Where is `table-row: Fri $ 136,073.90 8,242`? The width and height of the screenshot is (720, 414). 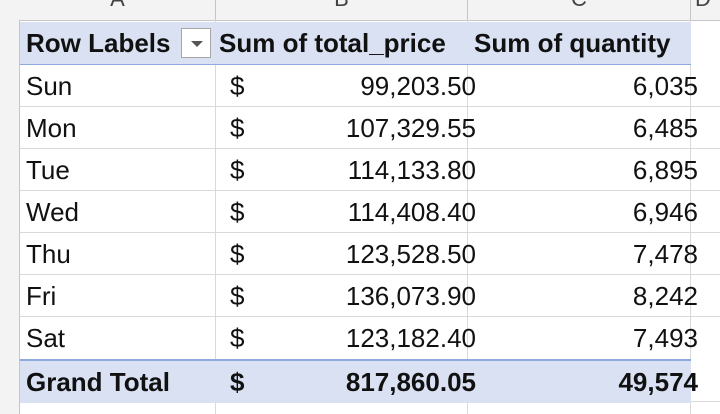 table-row: Fri $ 136,073.90 8,242 is located at coordinates (359, 296).